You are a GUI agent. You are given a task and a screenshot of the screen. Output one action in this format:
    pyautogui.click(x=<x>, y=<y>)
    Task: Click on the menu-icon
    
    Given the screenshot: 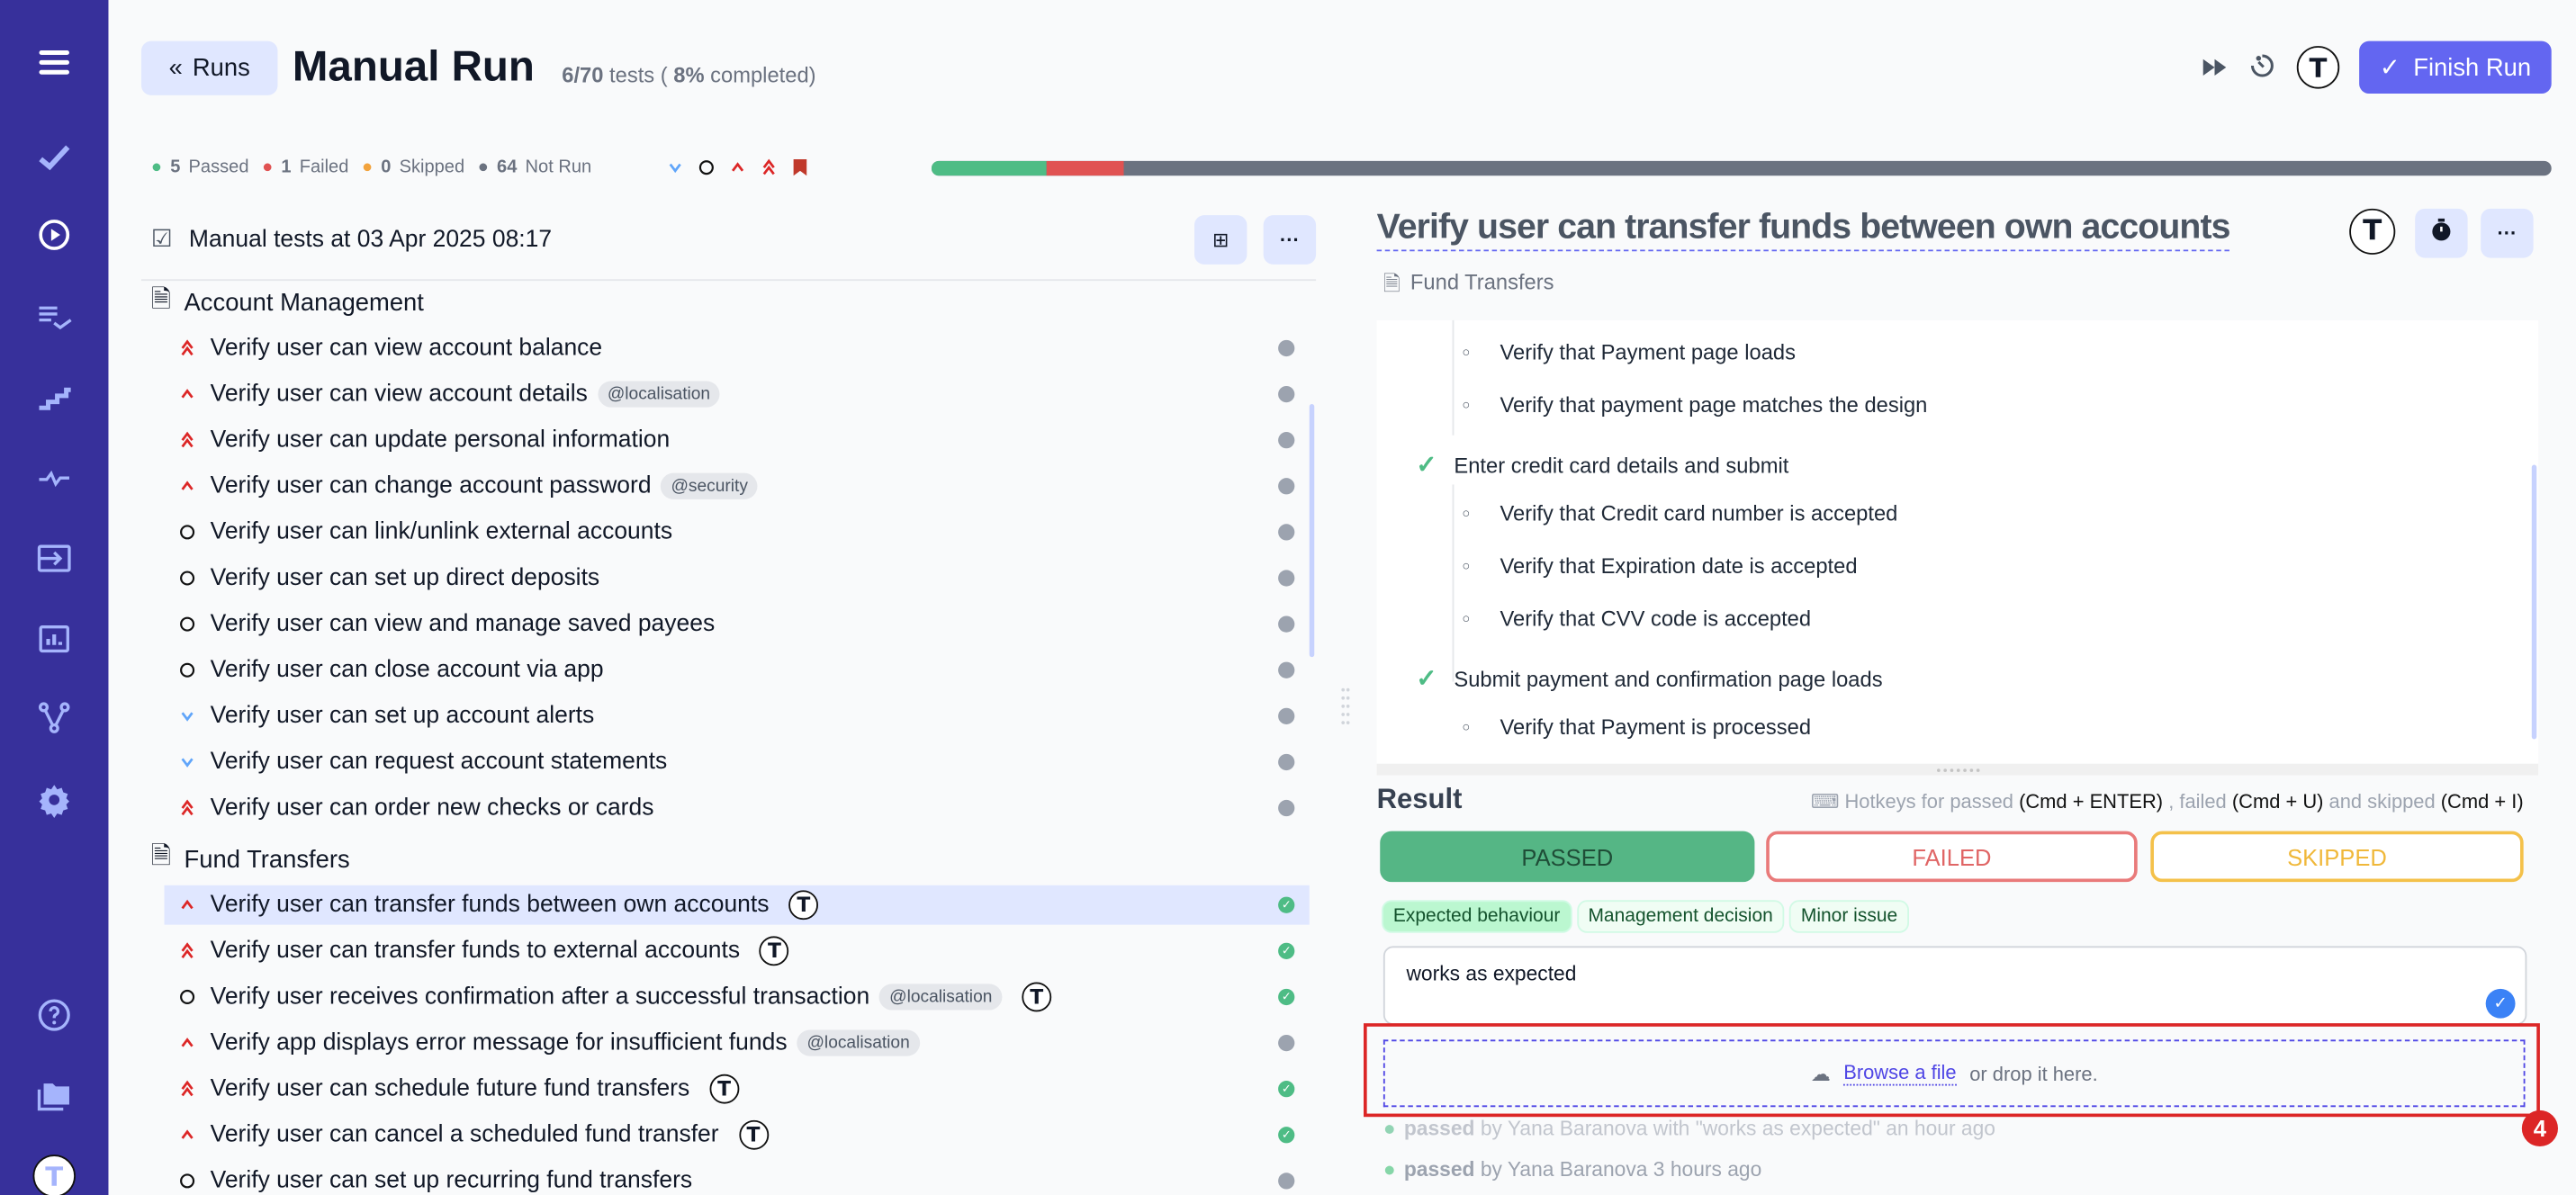 What is the action you would take?
    pyautogui.click(x=54, y=62)
    